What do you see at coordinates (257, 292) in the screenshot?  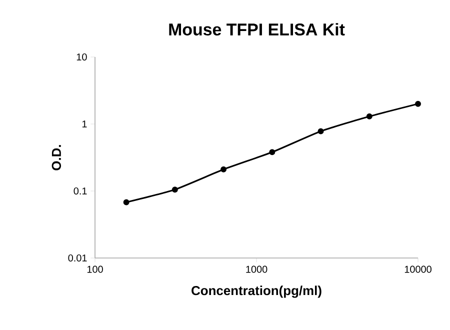 I see `x-axis-title: Concentration(pg/ml)` at bounding box center [257, 292].